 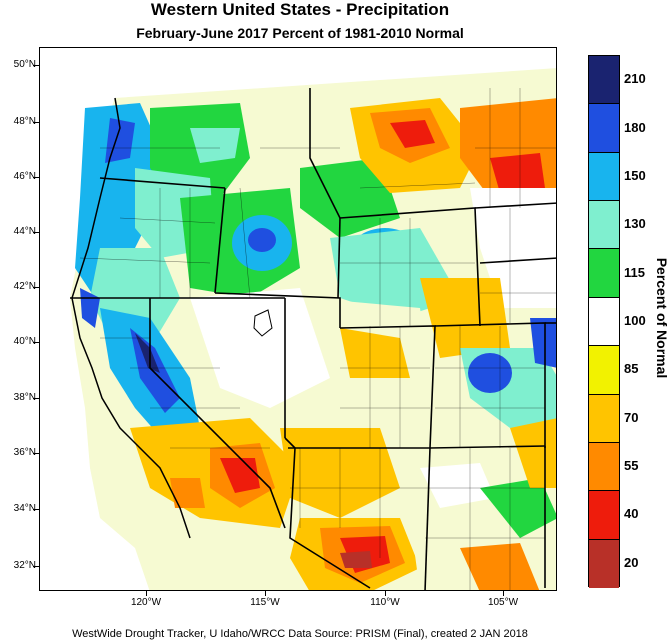 What do you see at coordinates (635, 127) in the screenshot?
I see `colorbar-label: 180` at bounding box center [635, 127].